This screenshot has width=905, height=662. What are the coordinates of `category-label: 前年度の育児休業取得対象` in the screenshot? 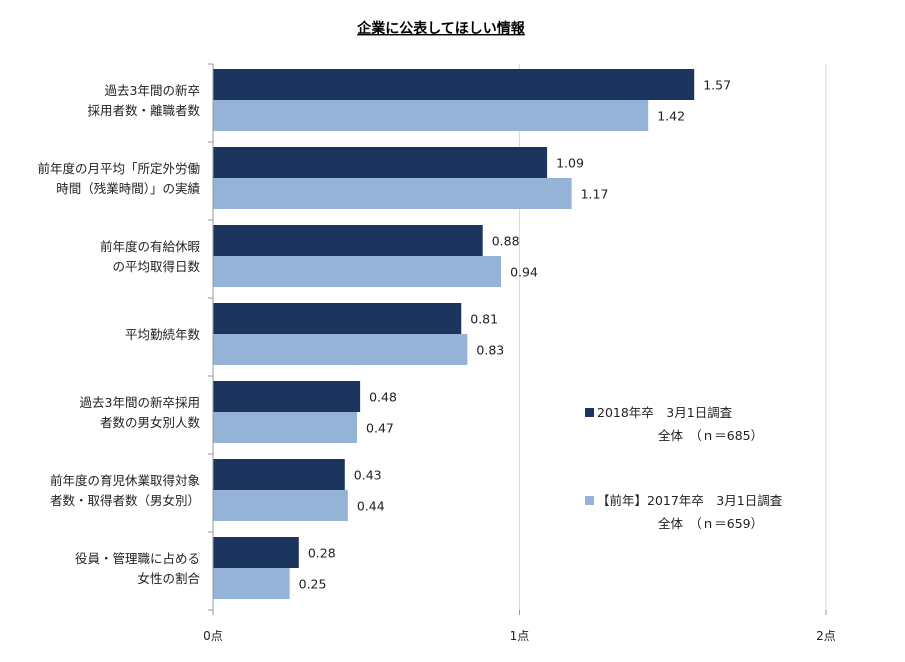 It's located at (125, 480).